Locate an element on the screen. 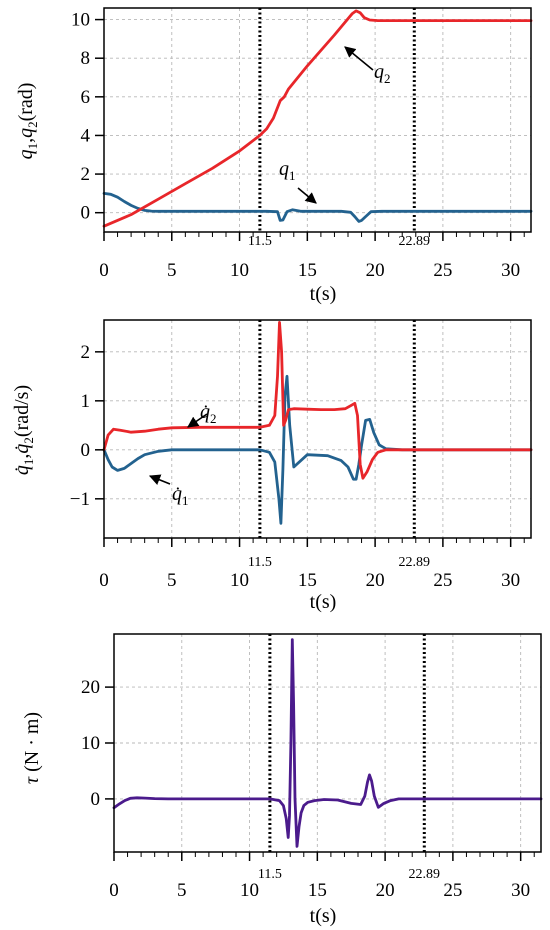 The image size is (550, 930). y-tick-label: 1 is located at coordinates (86, 401).